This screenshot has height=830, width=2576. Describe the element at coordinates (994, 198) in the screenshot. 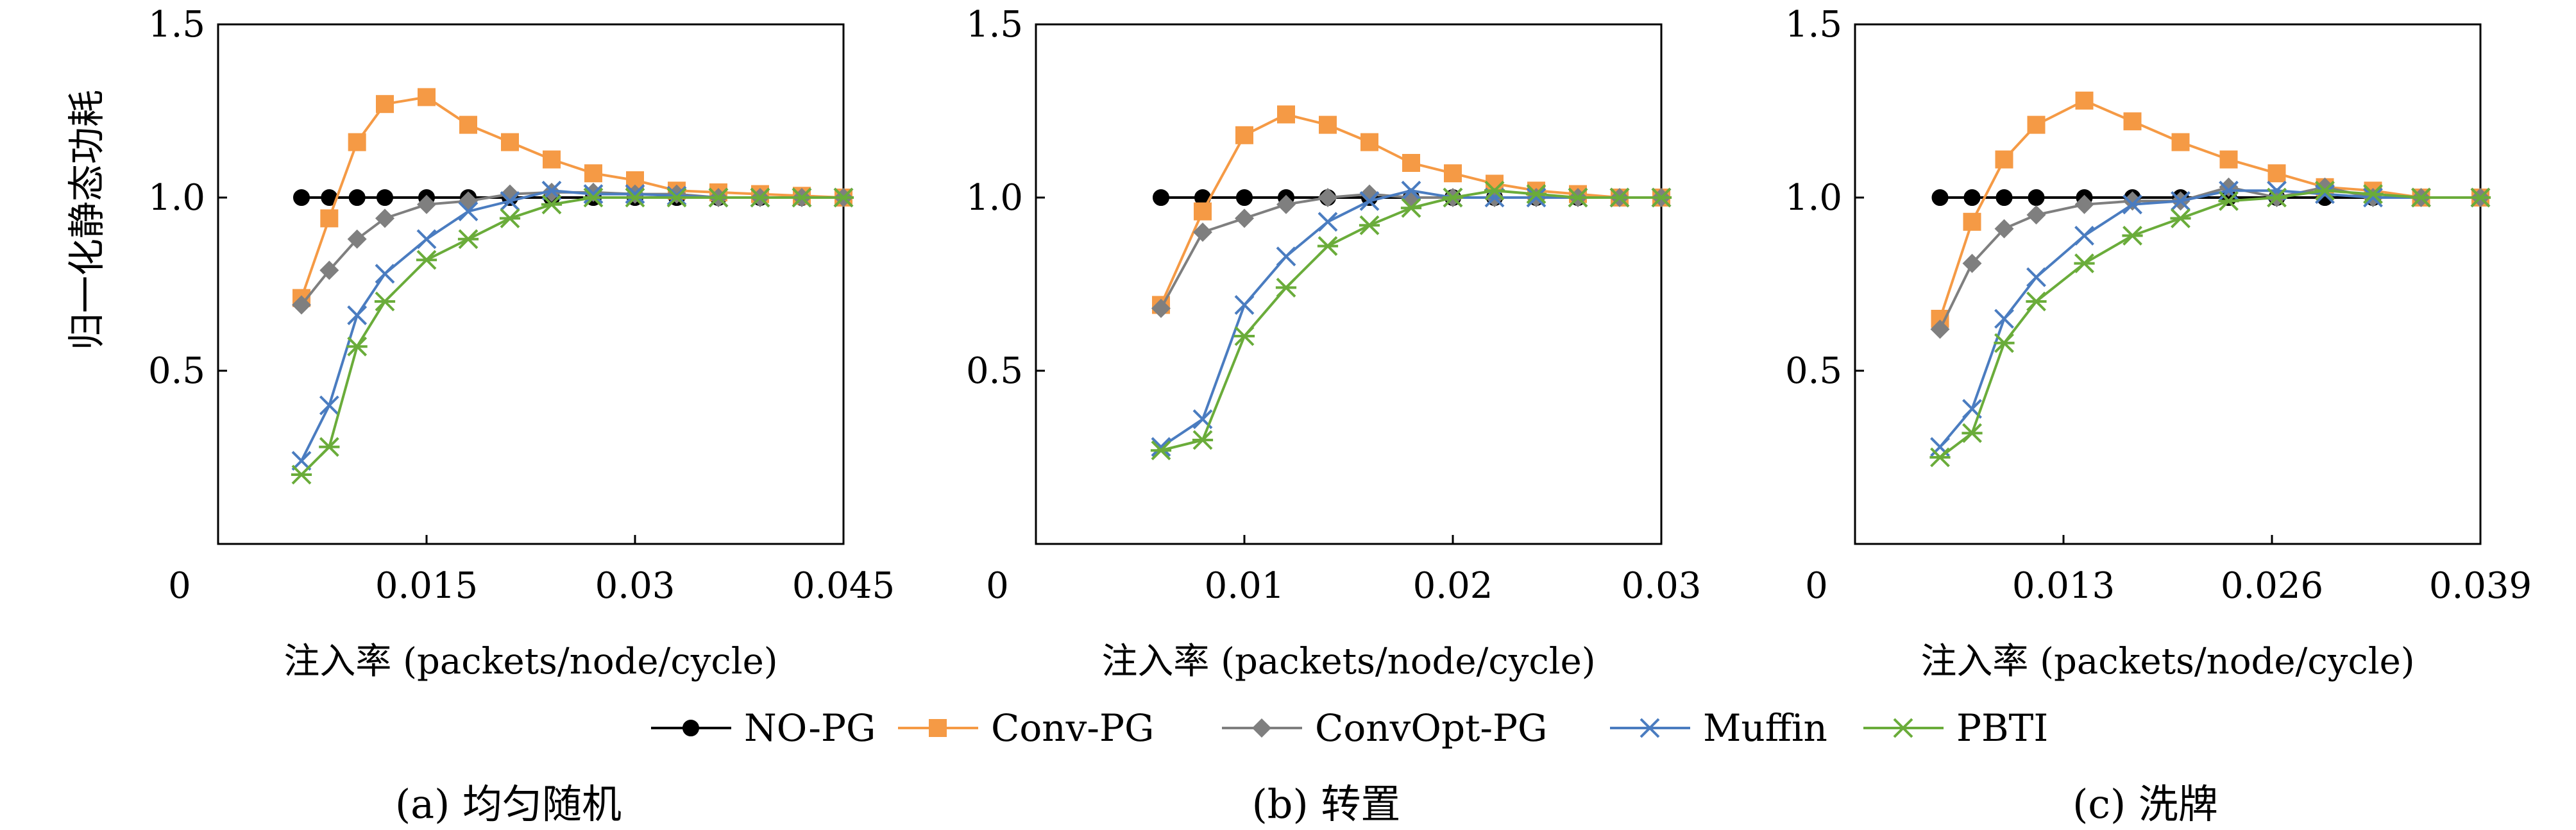

I see `y-tick-label: 1.0` at that location.